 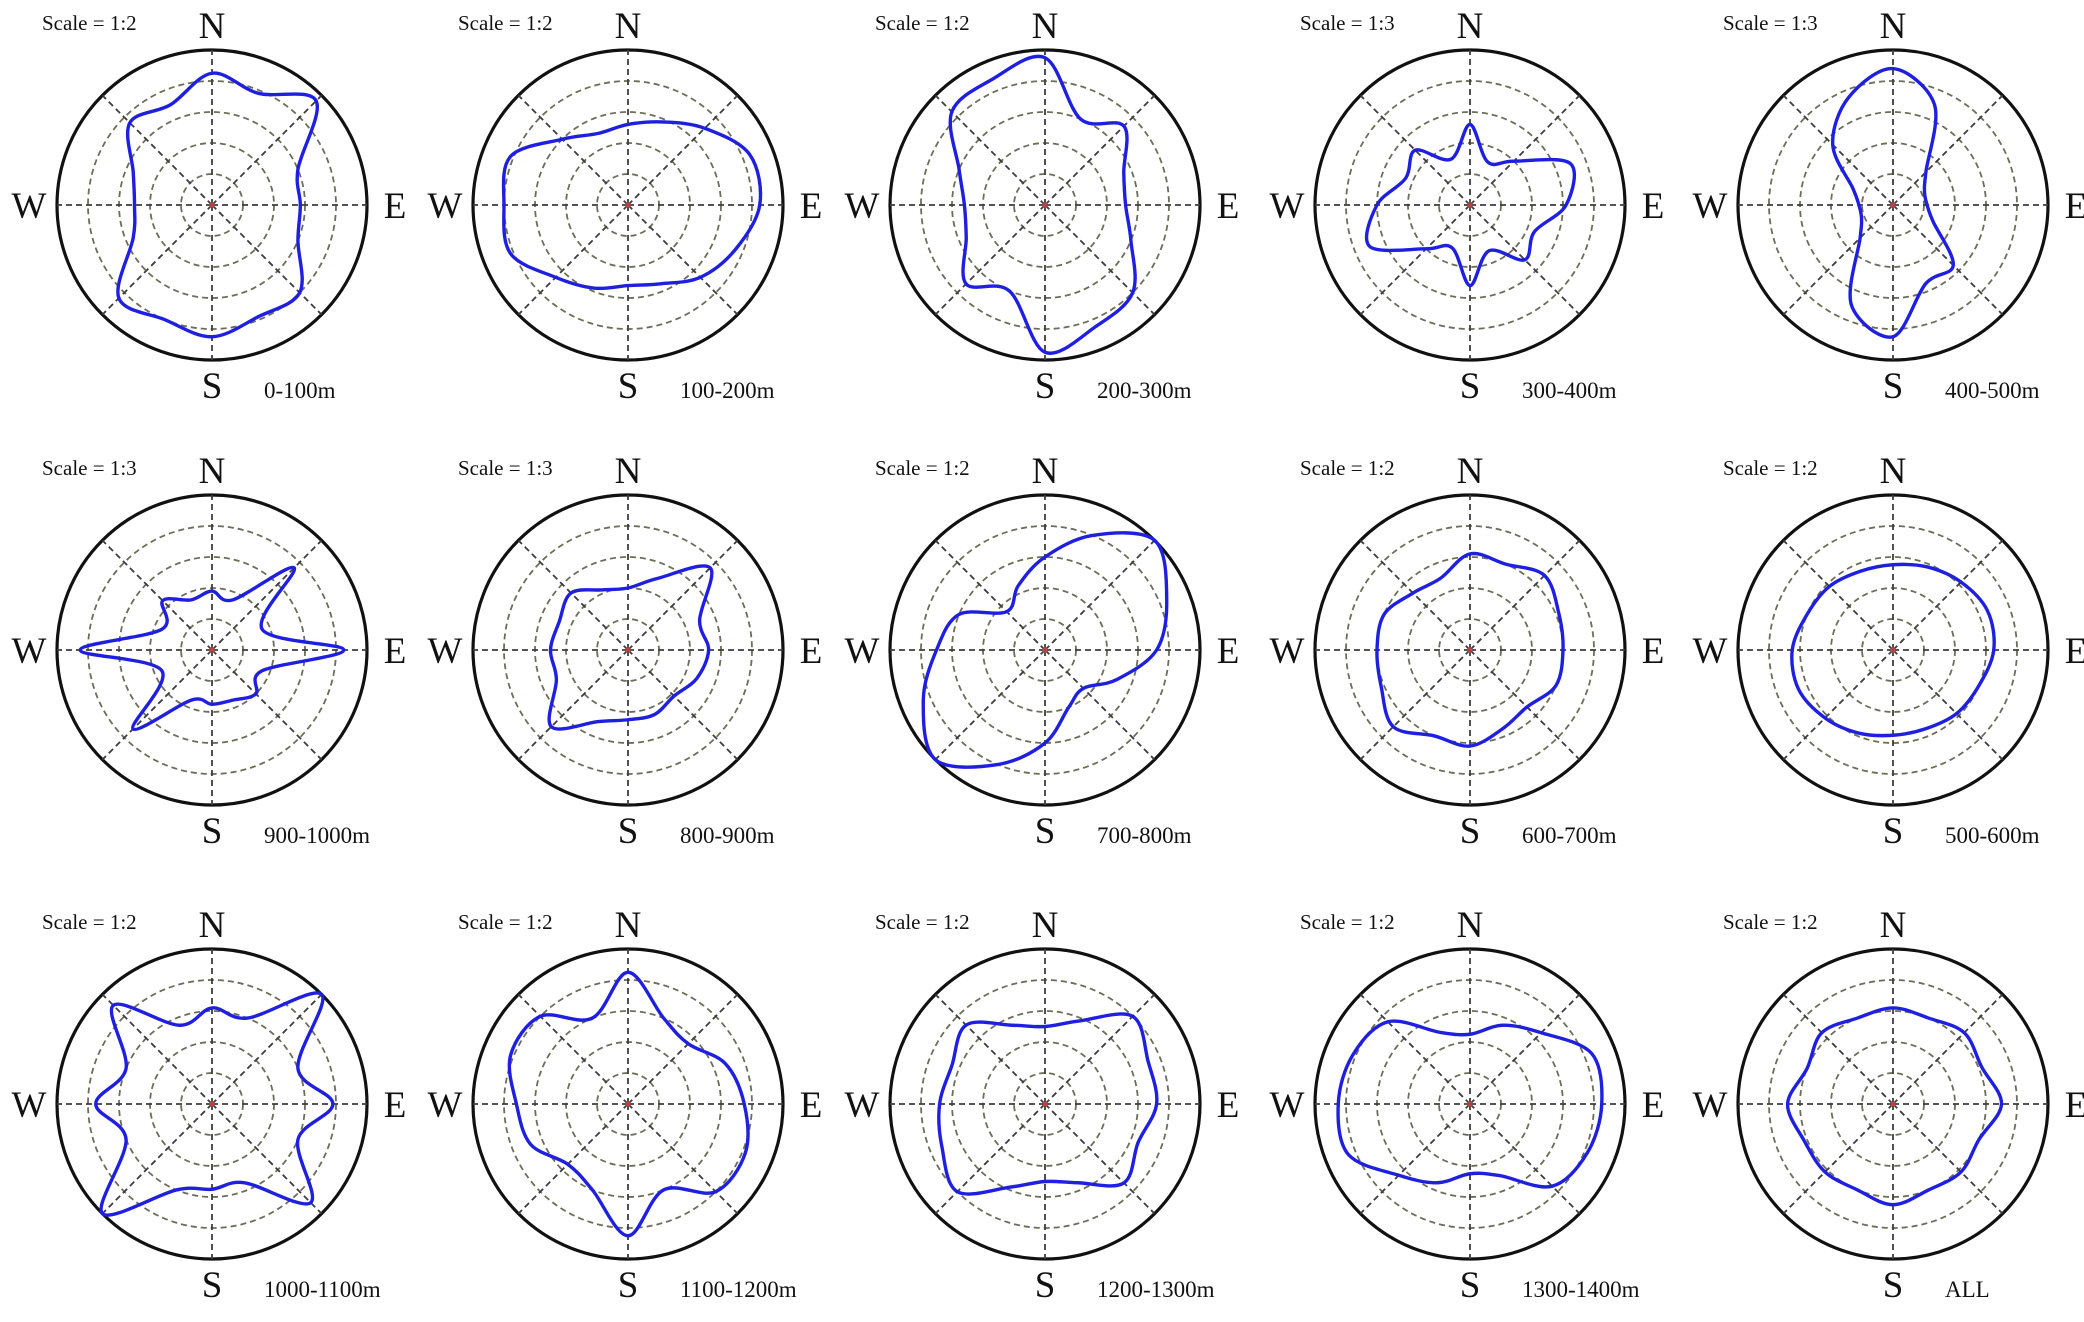 What do you see at coordinates (1888, 1105) in the screenshot?
I see `polar-chart-ALL: N E S W Scale = 1:2 ALL` at bounding box center [1888, 1105].